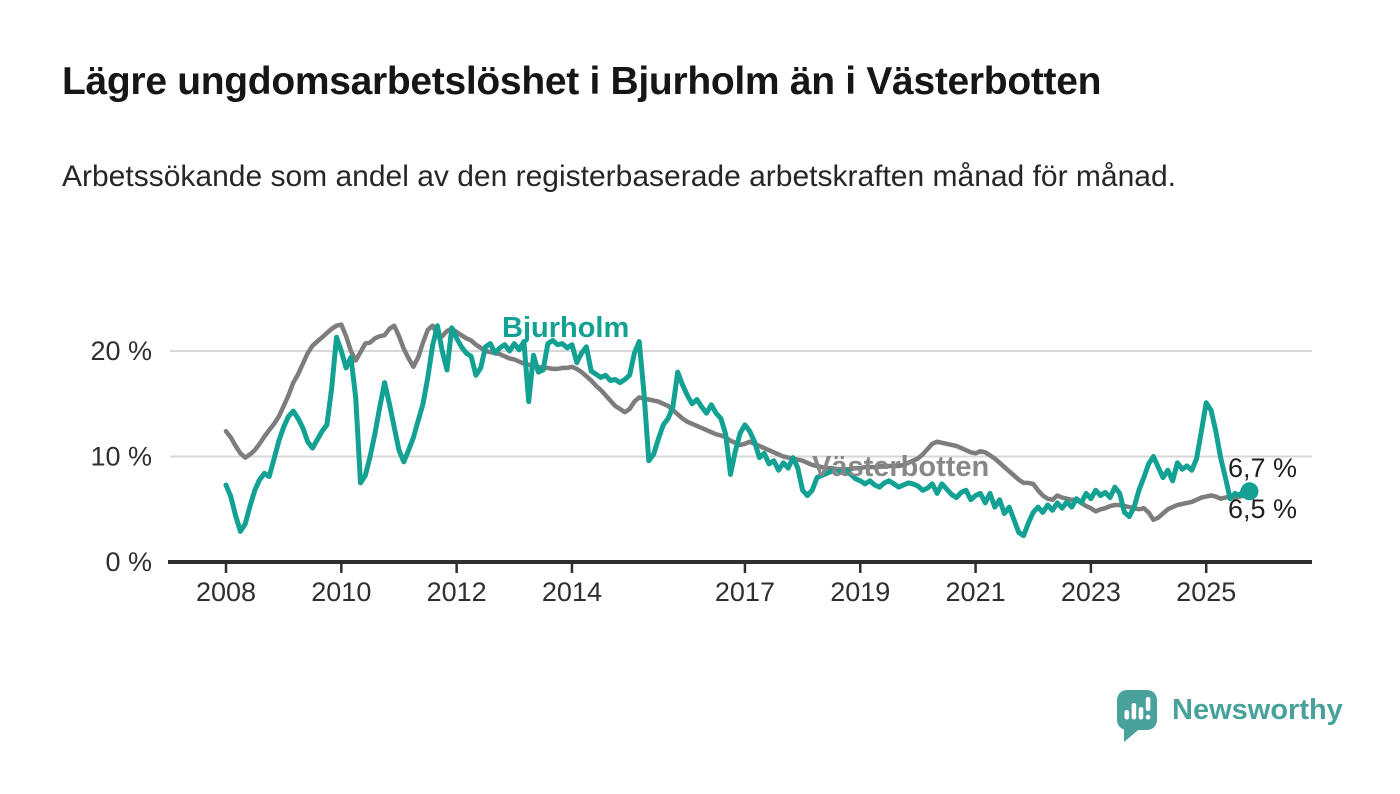 This screenshot has height=794, width=1400. I want to click on y-axis-label: 20 %, so click(121, 351).